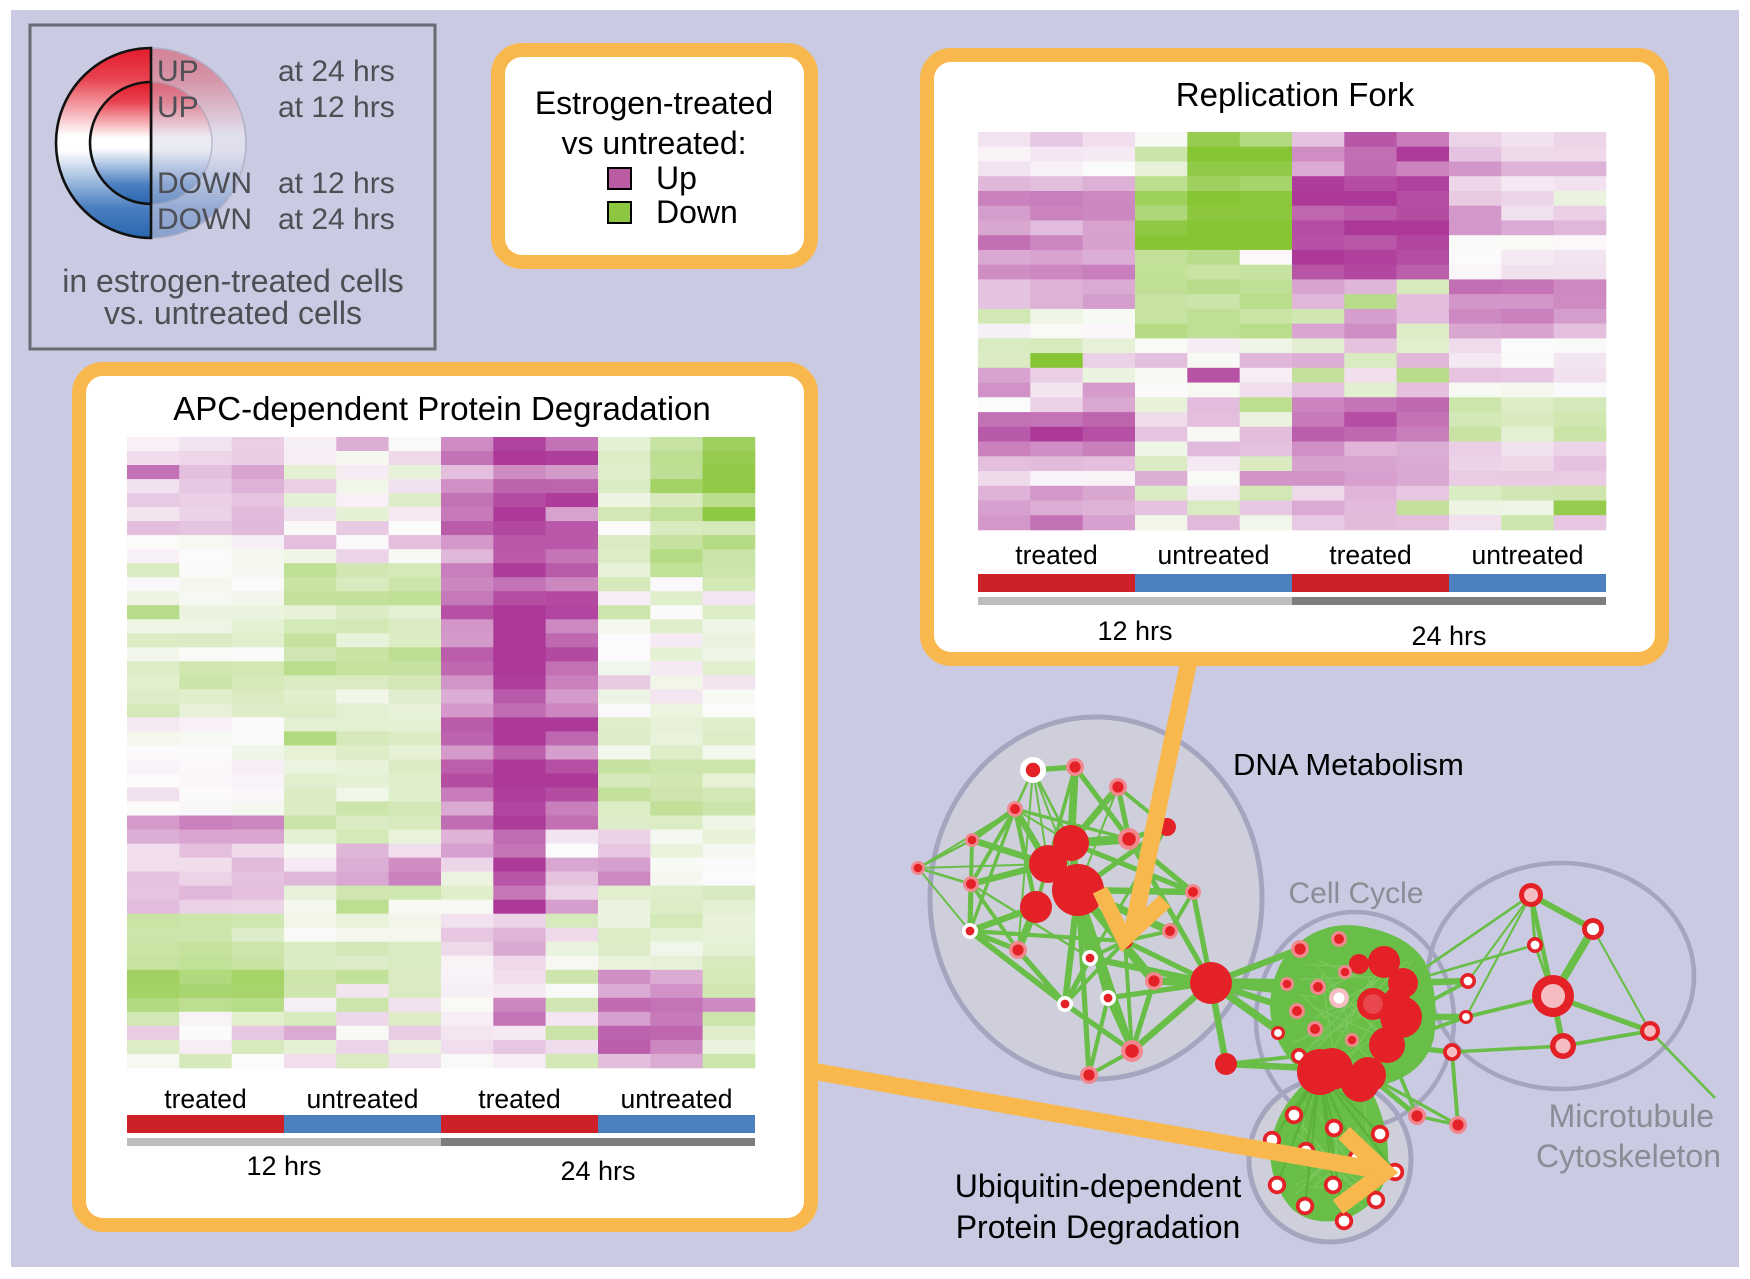 The width and height of the screenshot is (1750, 1279). What do you see at coordinates (1098, 1227) in the screenshot?
I see `svg-text: Protein Degradation` at bounding box center [1098, 1227].